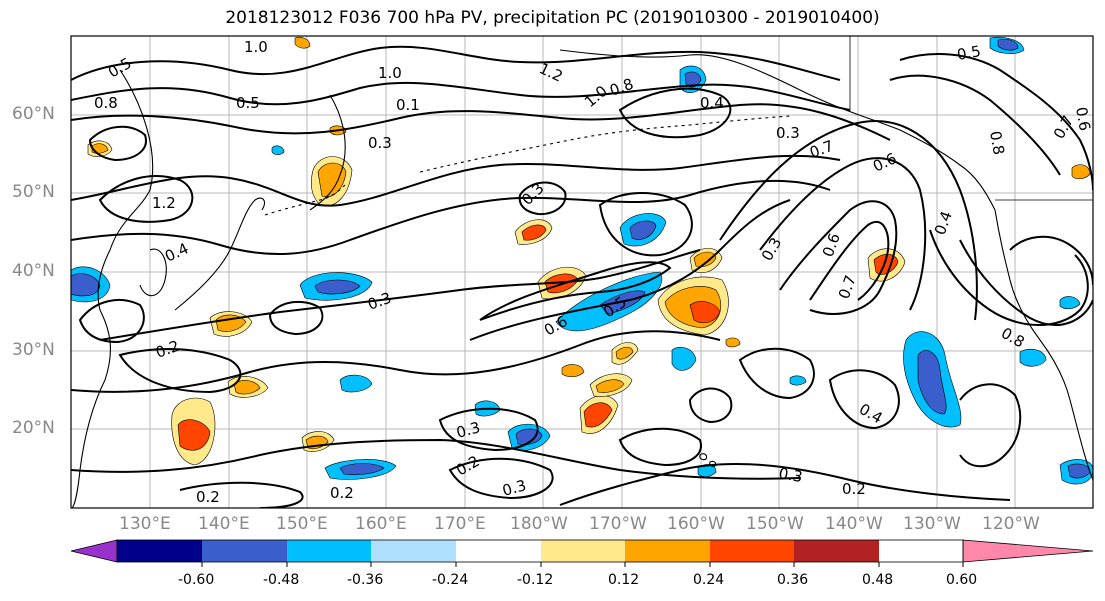  What do you see at coordinates (302, 524) in the screenshot?
I see `lon-label: 150°E` at bounding box center [302, 524].